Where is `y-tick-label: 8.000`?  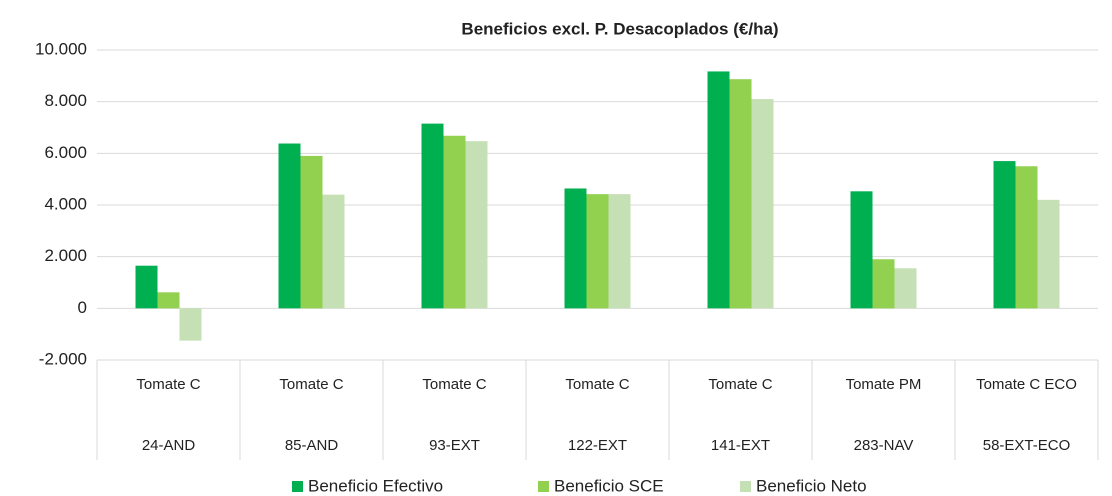
y-tick-label: 8.000 is located at coordinates (65, 100).